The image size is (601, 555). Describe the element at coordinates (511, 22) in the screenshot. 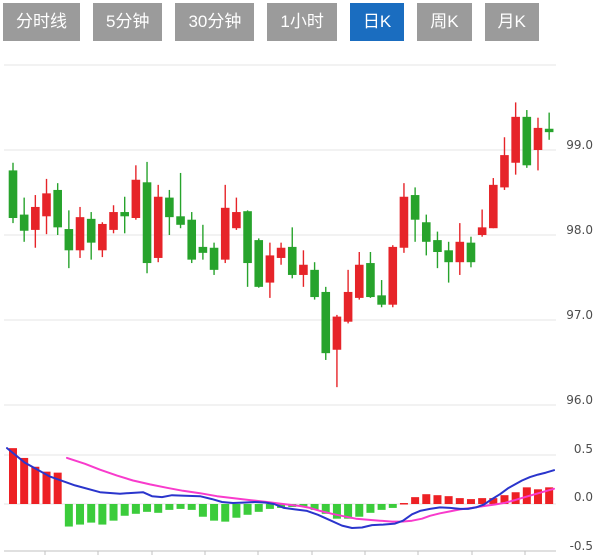

I see `tab-monthly-k: 月K` at that location.